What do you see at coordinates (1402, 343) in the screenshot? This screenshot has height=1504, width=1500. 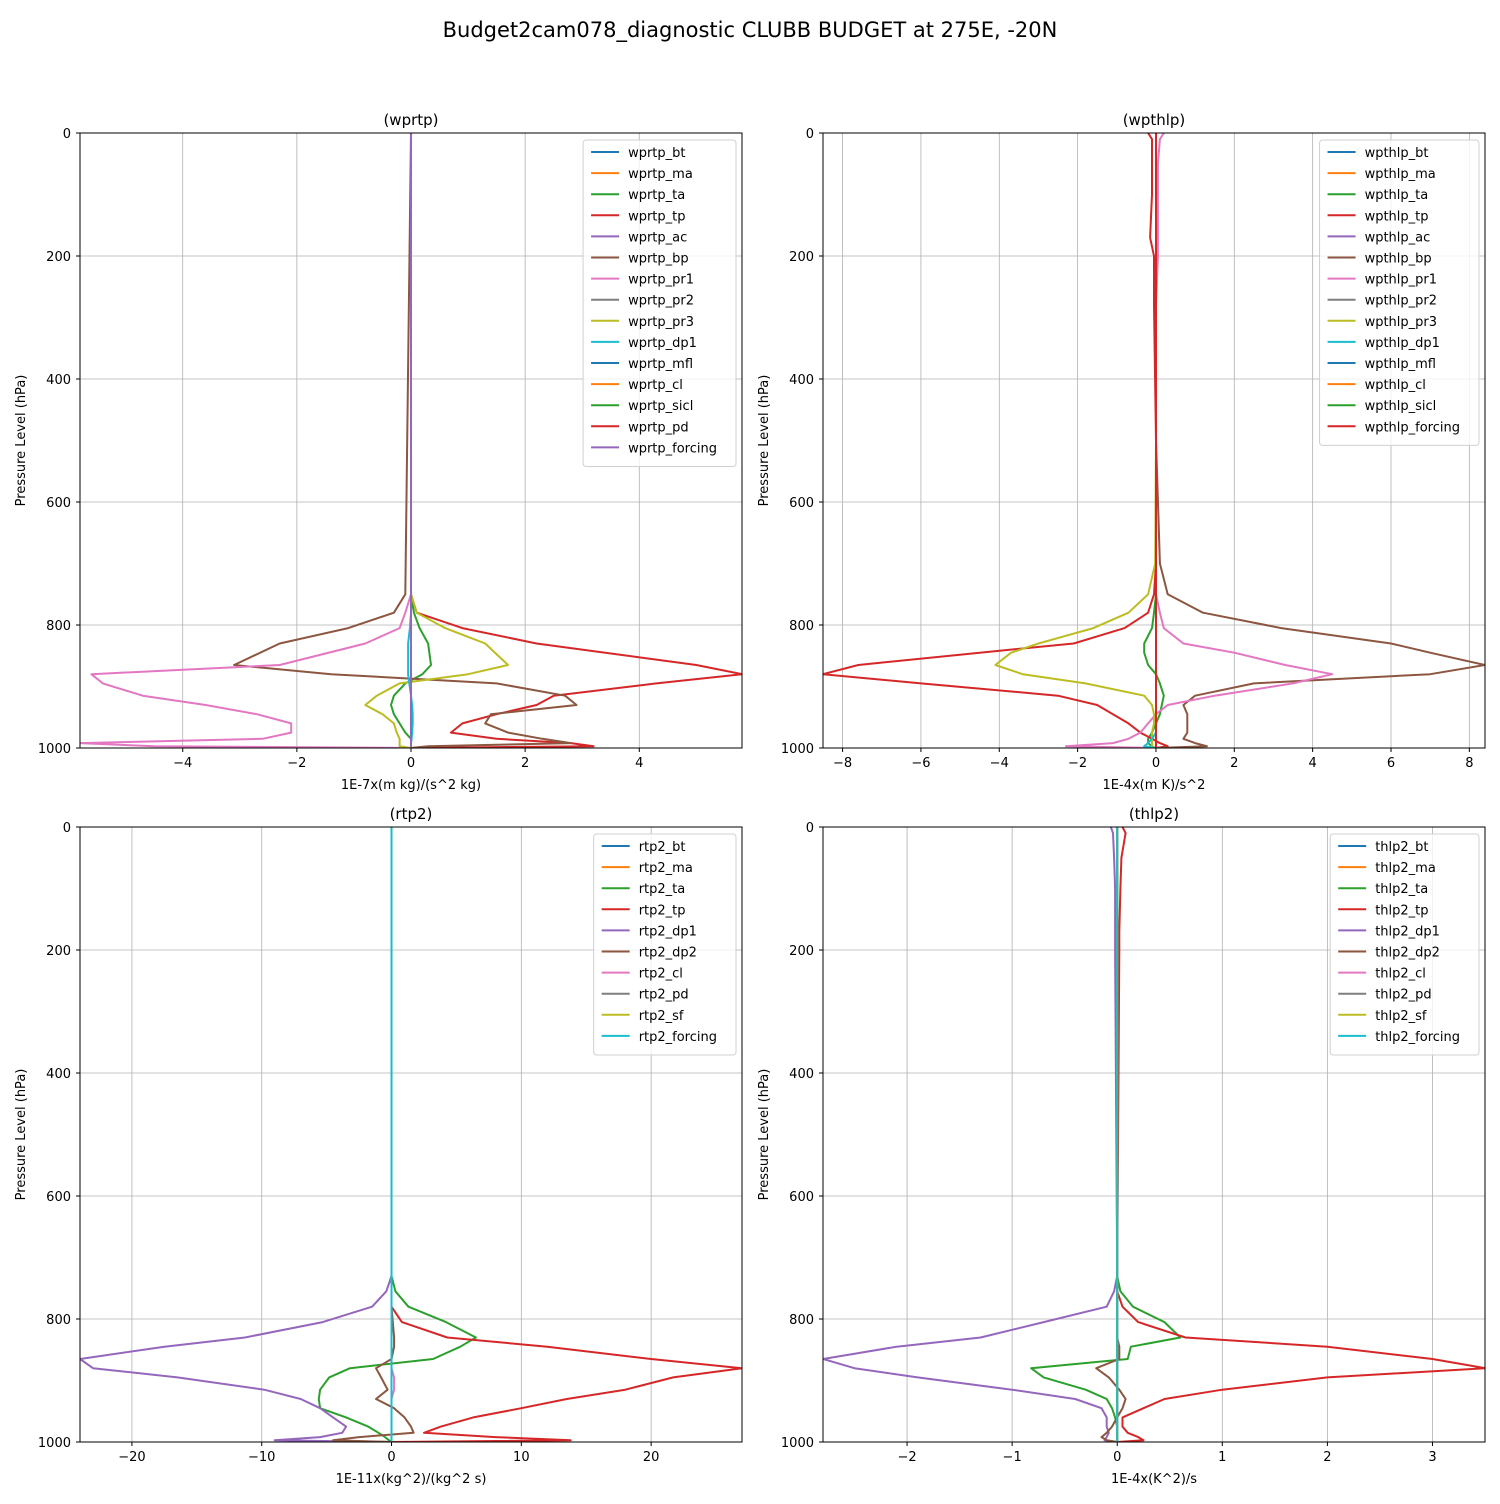 I see `legend-label: wpthlp_dp1` at bounding box center [1402, 343].